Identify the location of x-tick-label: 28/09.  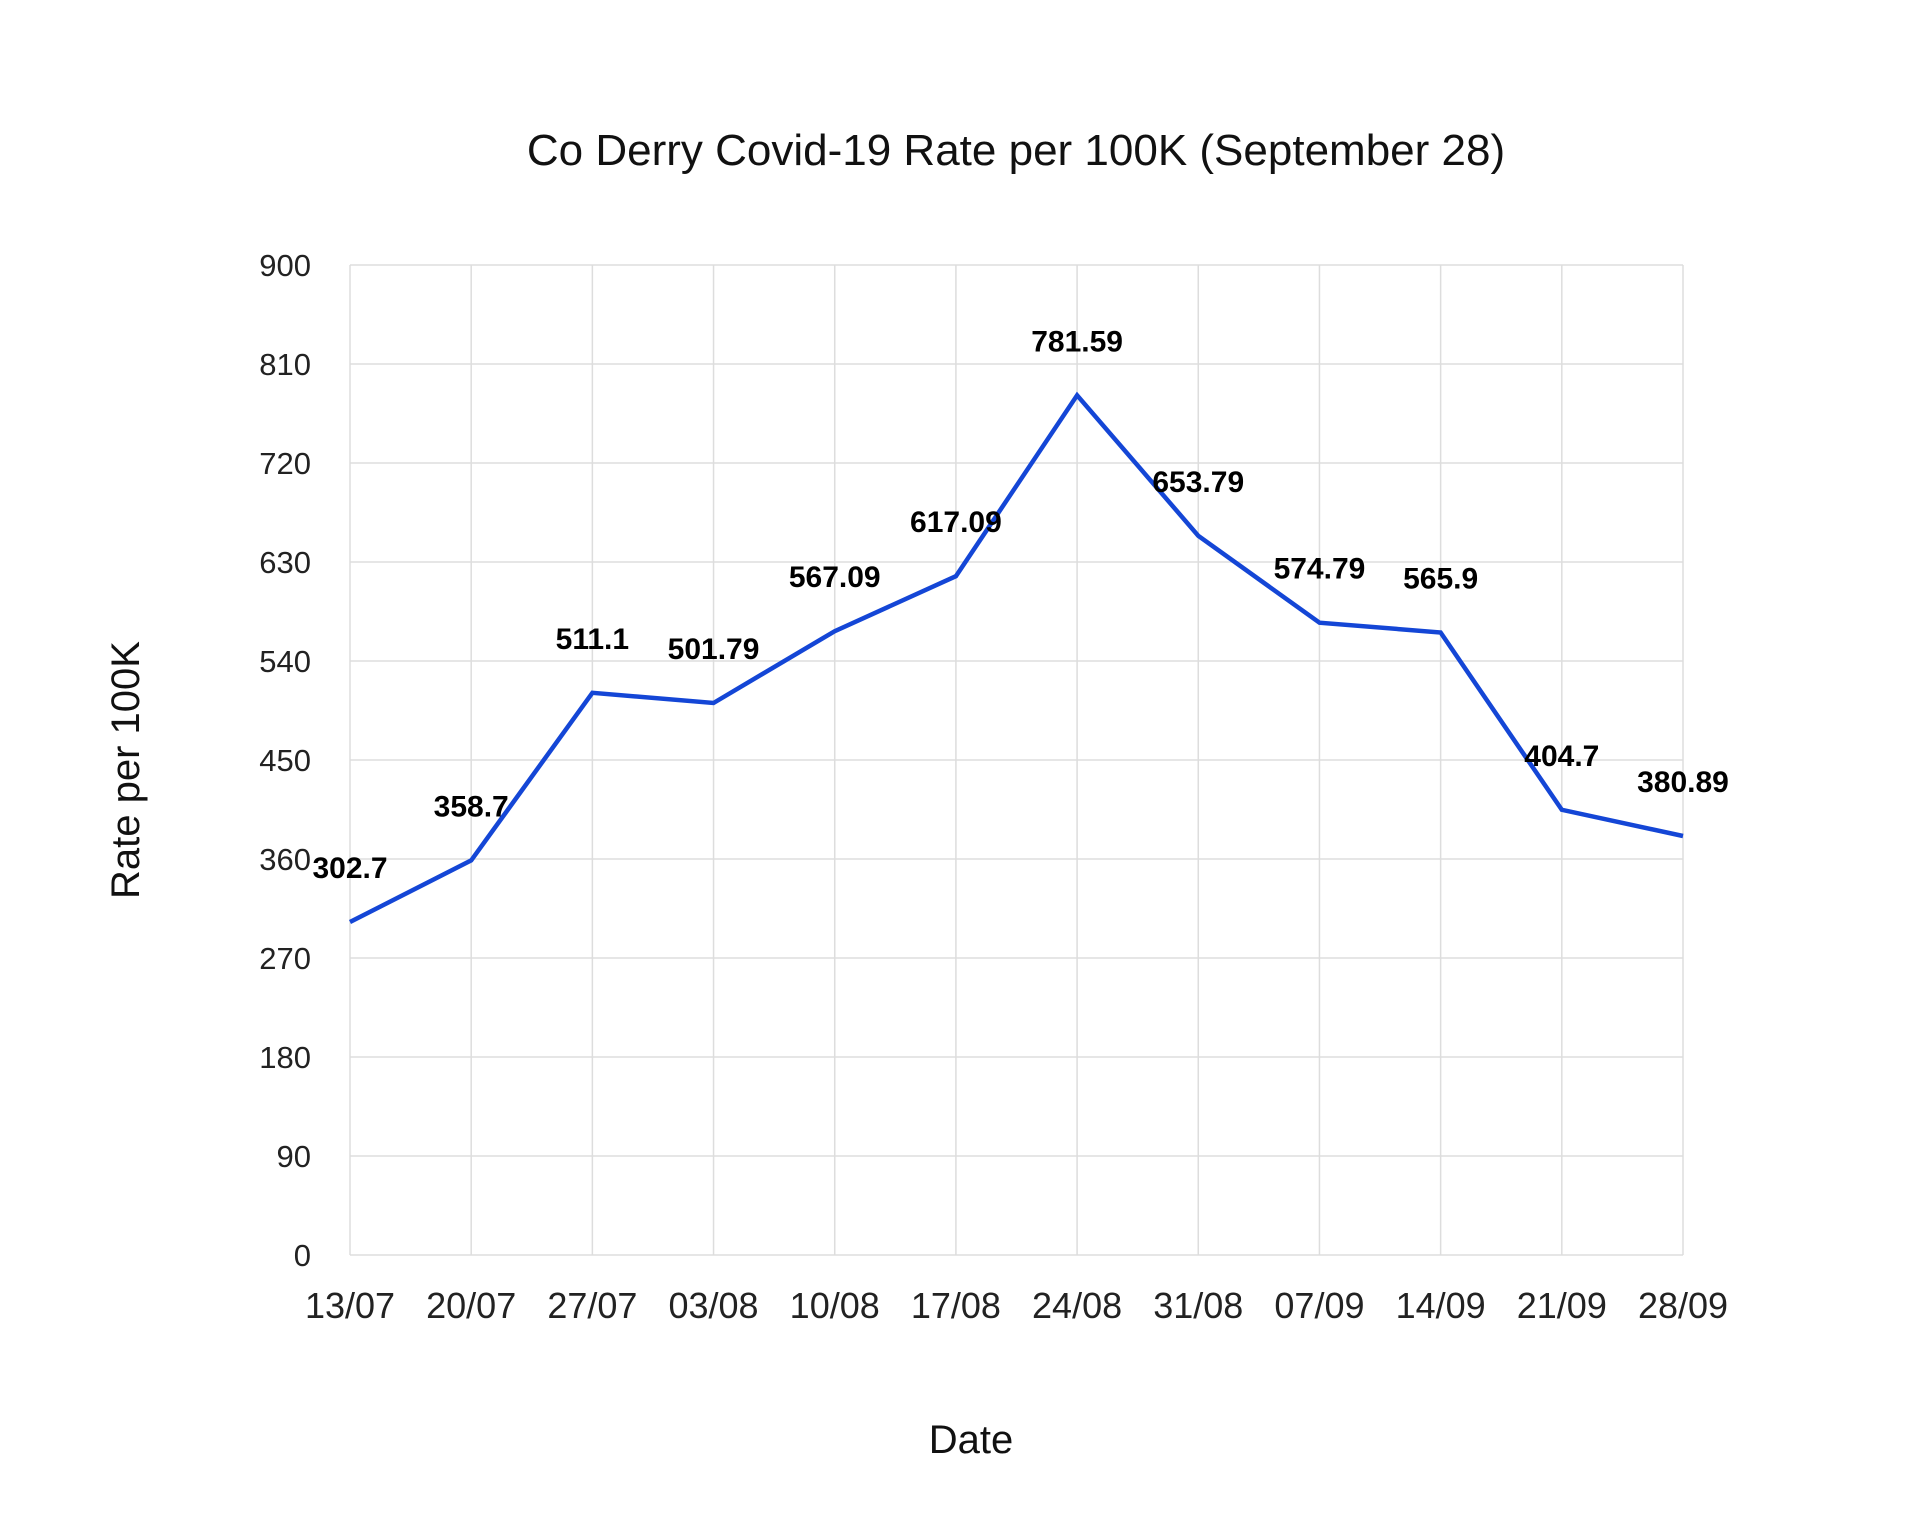
(1683, 1305).